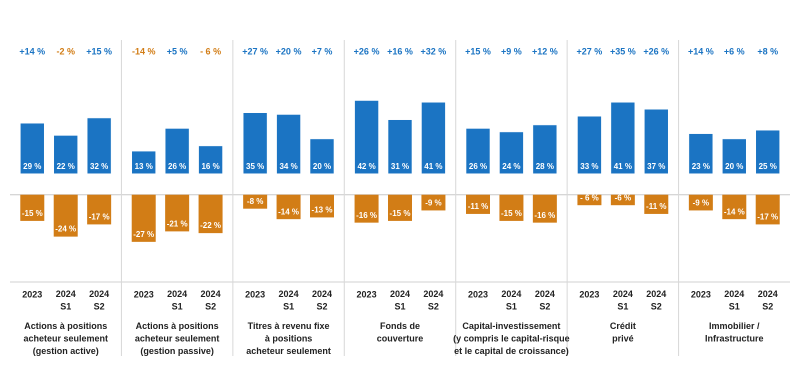 Image resolution: width=800 pixels, height=373 pixels. I want to click on negative-label: -17 %, so click(99, 217).